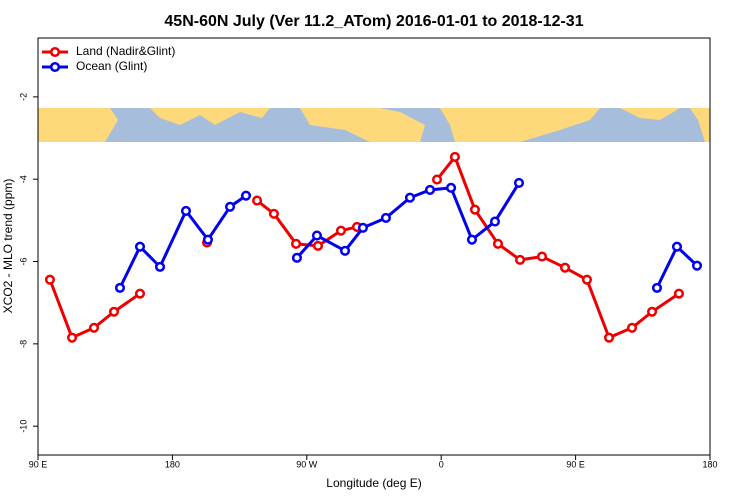 The width and height of the screenshot is (750, 500). Describe the element at coordinates (8, 246) in the screenshot. I see `y-axis-label: XCO2 - MLO trend (ppm)` at that location.